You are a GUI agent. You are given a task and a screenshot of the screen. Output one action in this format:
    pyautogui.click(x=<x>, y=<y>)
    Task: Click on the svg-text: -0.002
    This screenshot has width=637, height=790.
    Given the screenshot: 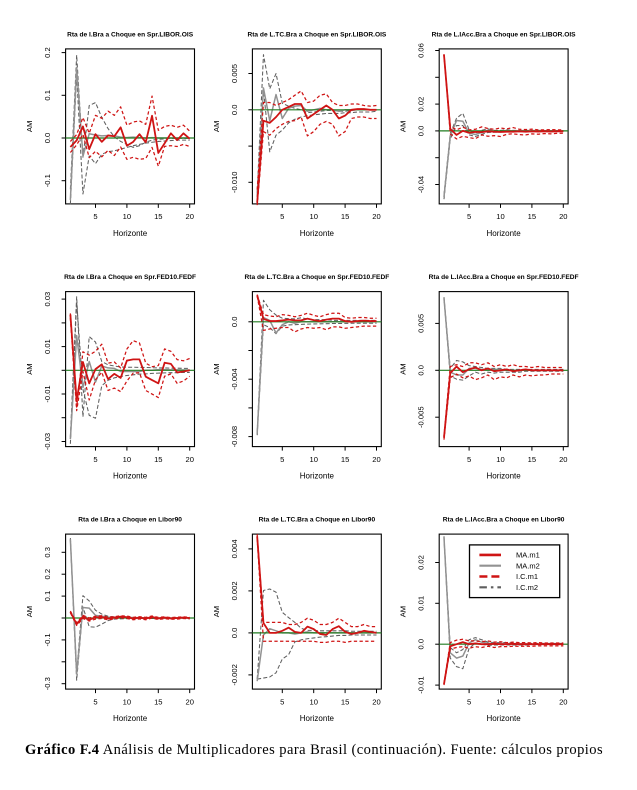 What is the action you would take?
    pyautogui.click(x=234, y=675)
    